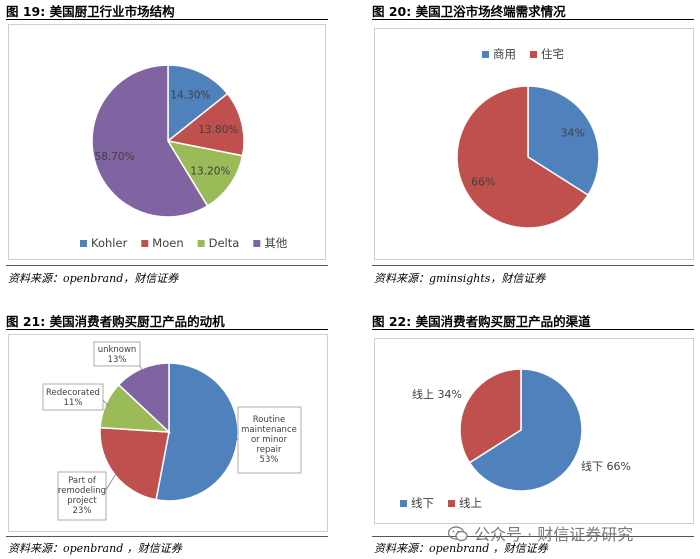 The width and height of the screenshot is (700, 559). Describe the element at coordinates (573, 132) in the screenshot. I see `p20-data-label-0: 34%` at that location.